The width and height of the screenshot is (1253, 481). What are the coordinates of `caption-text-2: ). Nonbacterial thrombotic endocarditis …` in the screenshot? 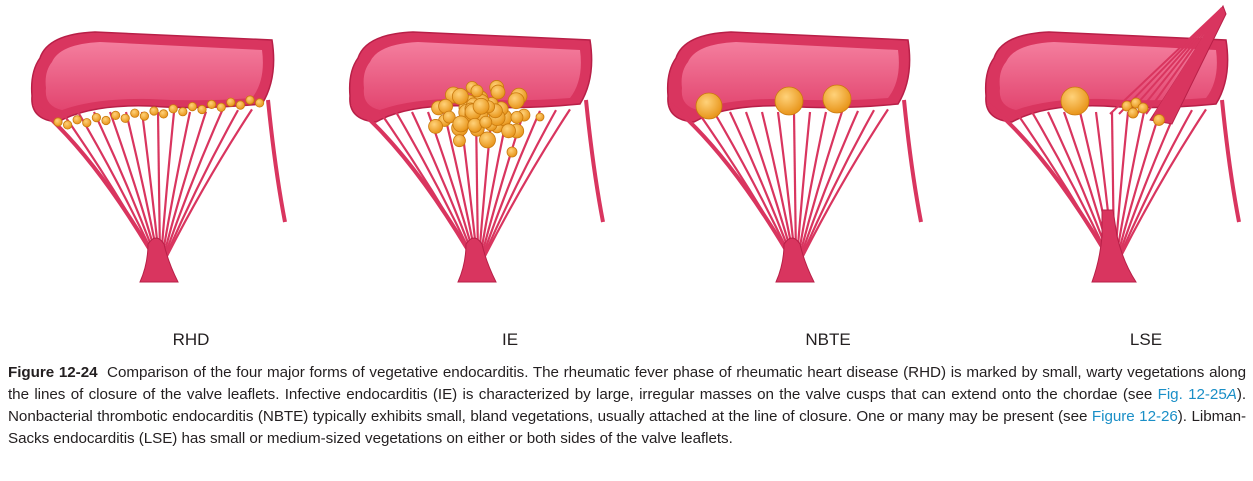 It's located at (627, 405).